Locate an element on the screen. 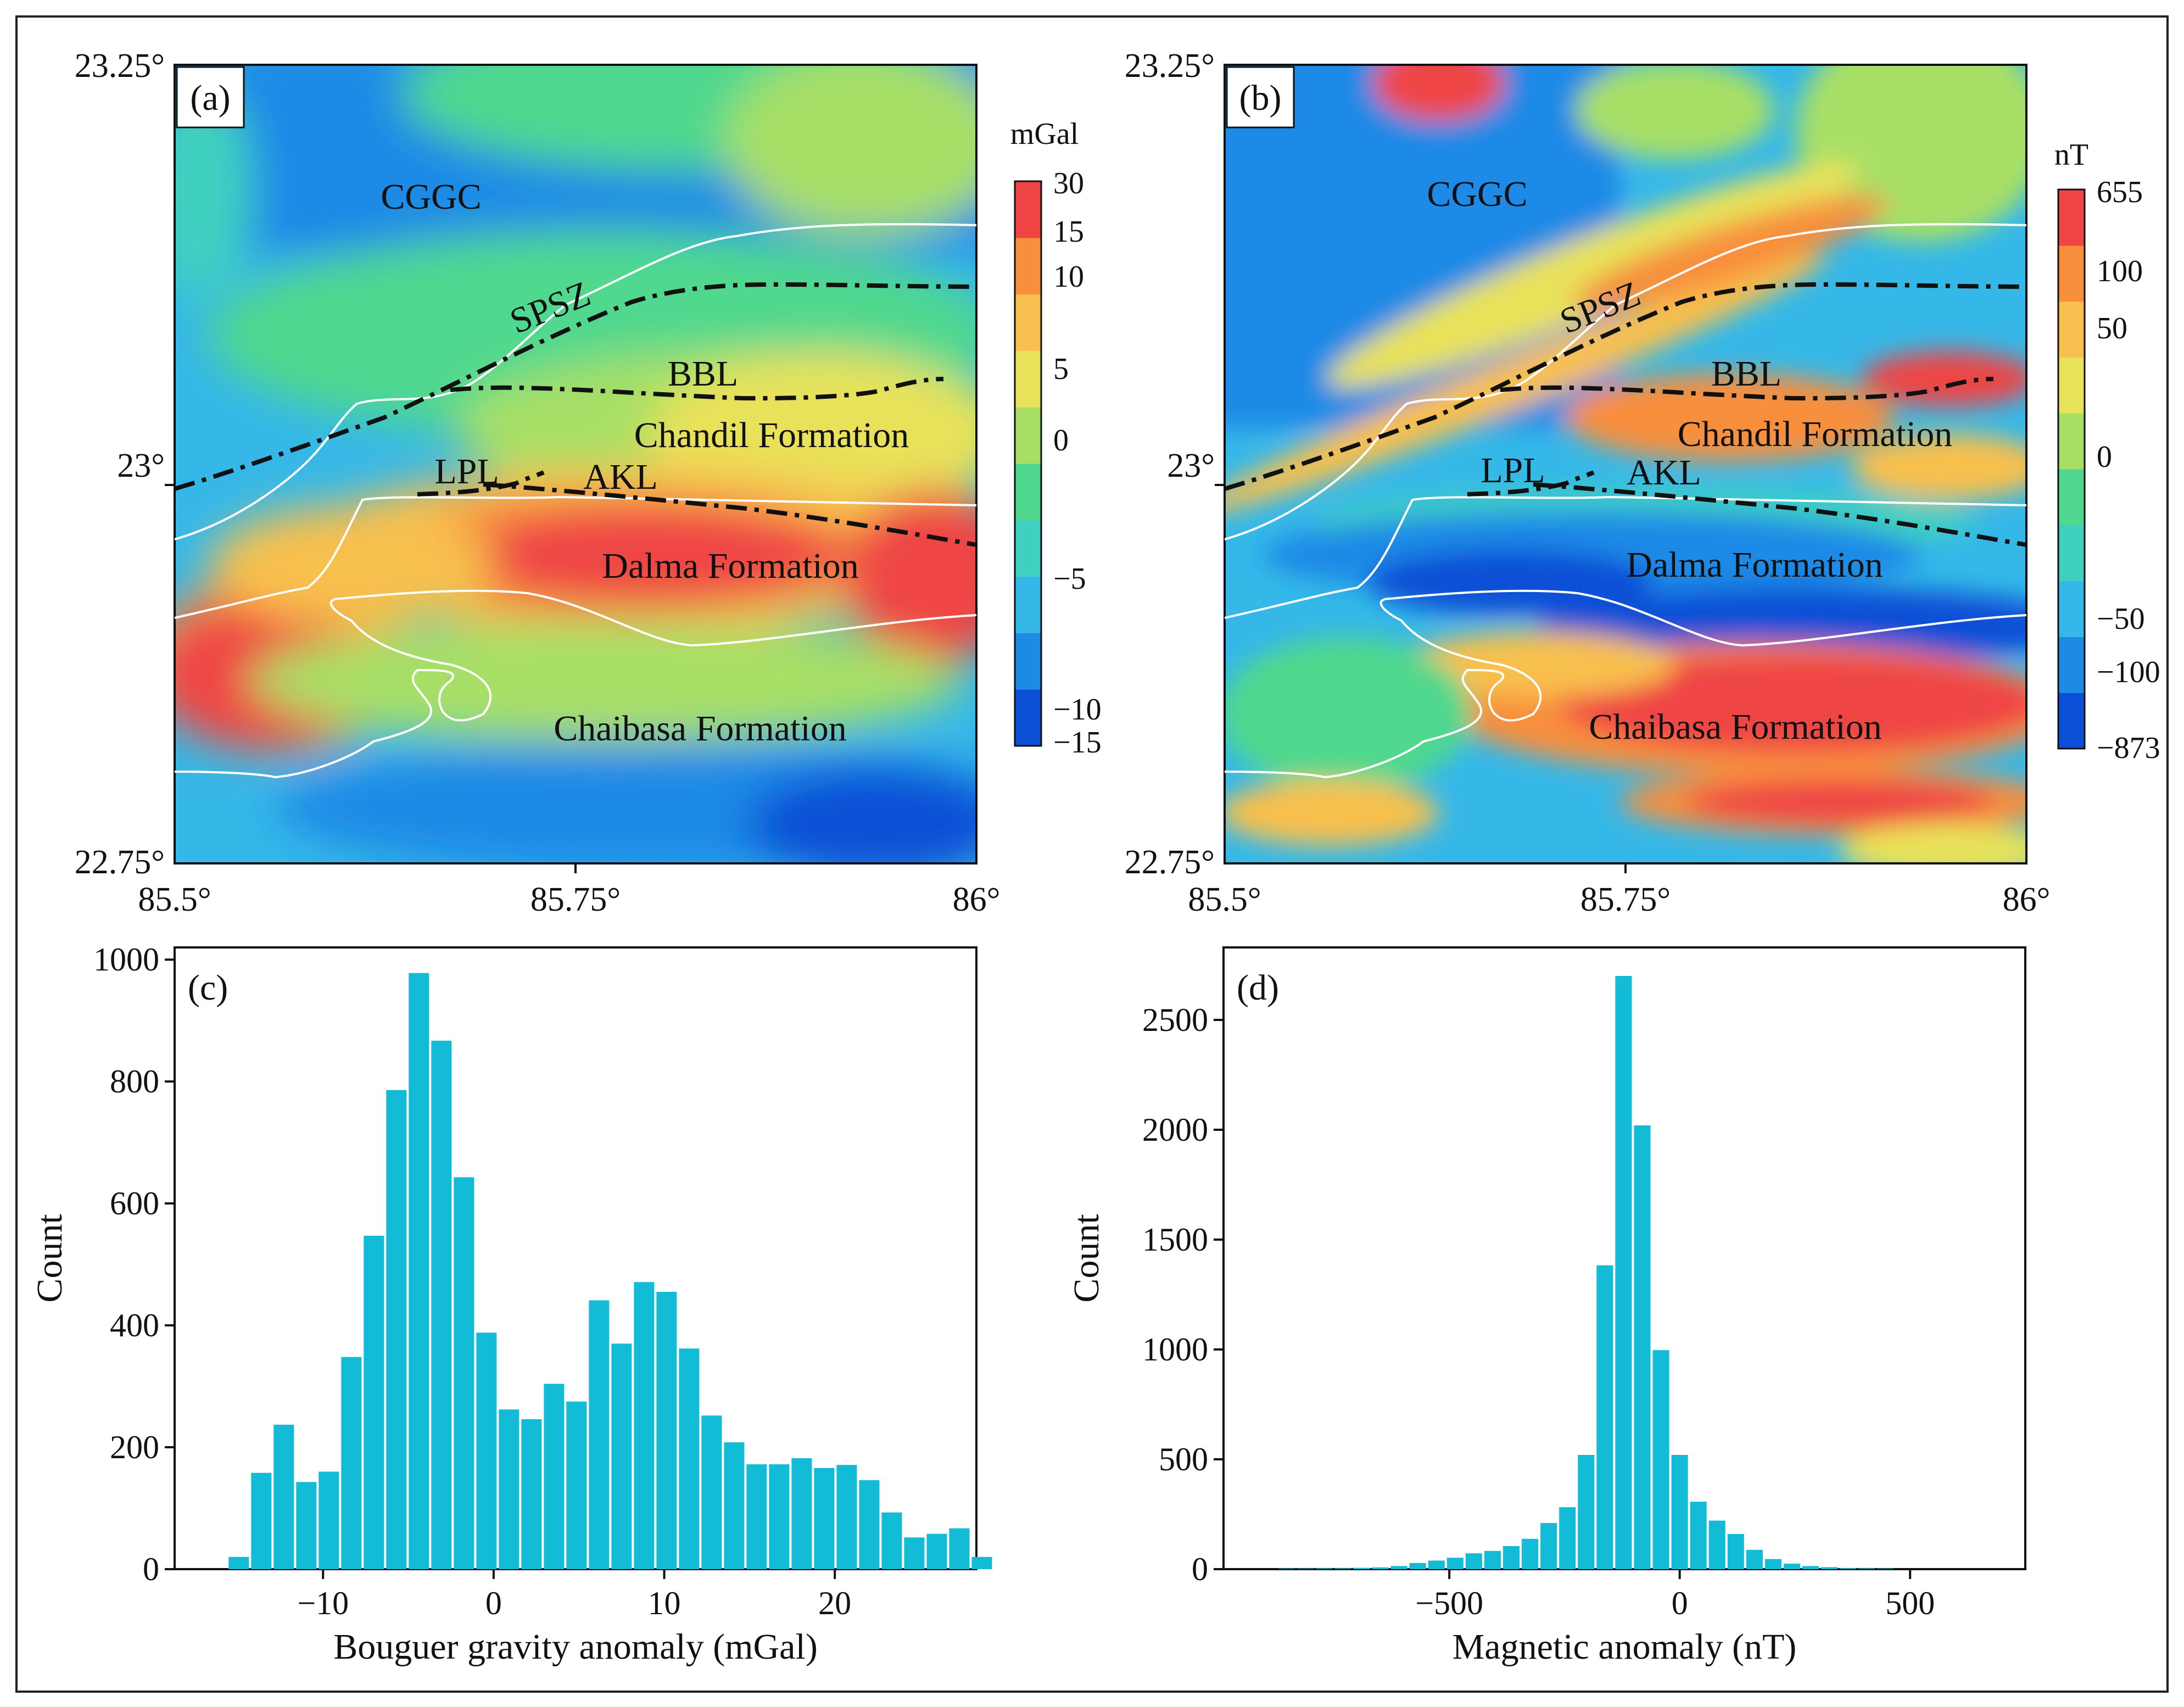  panel-b-xtick-left: 85.5° is located at coordinates (1225, 899).